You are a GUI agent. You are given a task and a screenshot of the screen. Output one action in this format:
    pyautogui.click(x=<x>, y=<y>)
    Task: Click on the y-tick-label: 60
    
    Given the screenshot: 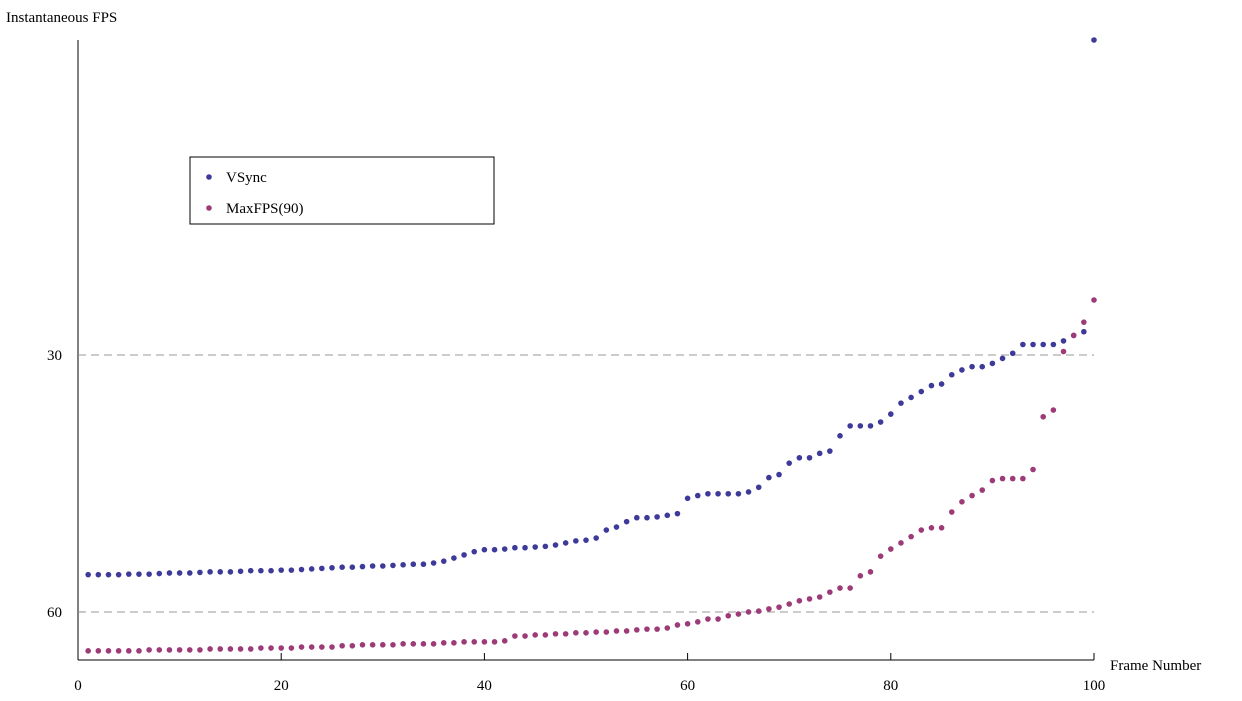 What is the action you would take?
    pyautogui.click(x=54, y=613)
    